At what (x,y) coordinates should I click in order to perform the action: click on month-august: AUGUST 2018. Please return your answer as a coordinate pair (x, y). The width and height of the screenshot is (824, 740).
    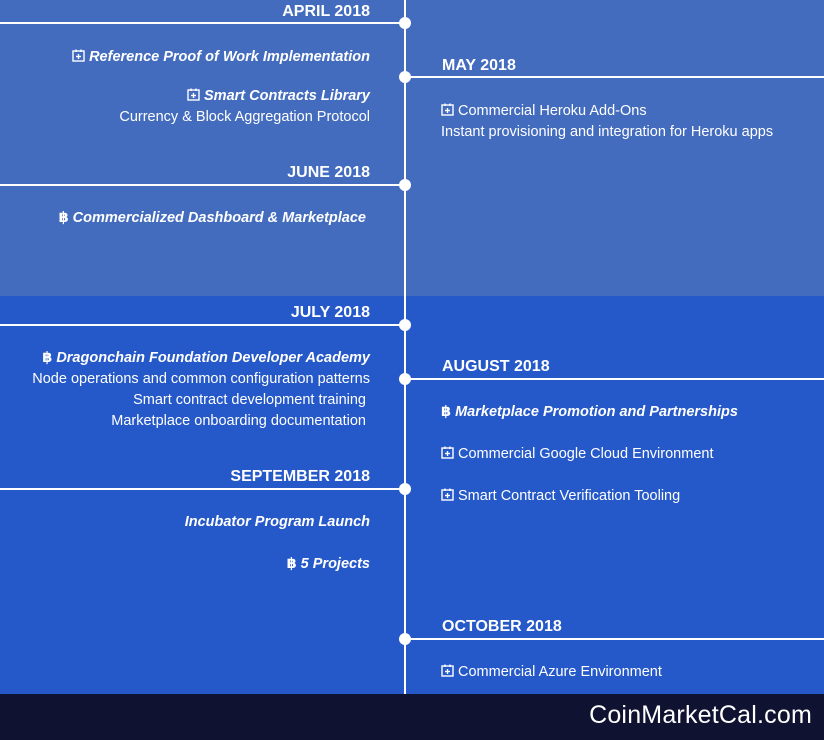
    Looking at the image, I should click on (496, 366).